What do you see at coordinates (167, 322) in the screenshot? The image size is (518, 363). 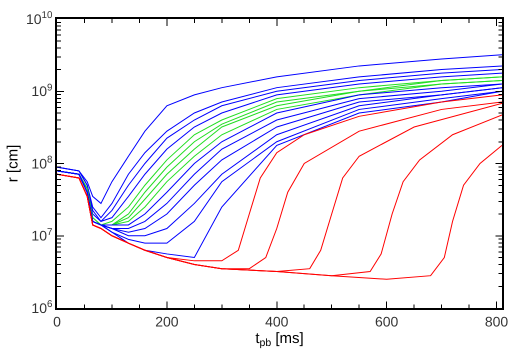 I see `x-tick-label: 200` at bounding box center [167, 322].